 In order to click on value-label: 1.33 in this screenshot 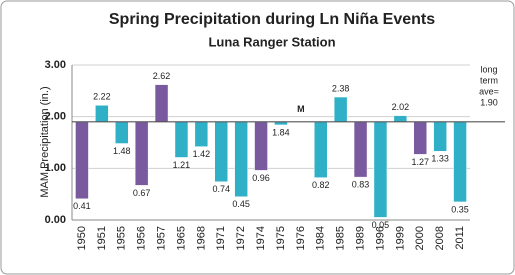, I will do `click(440, 159)`.